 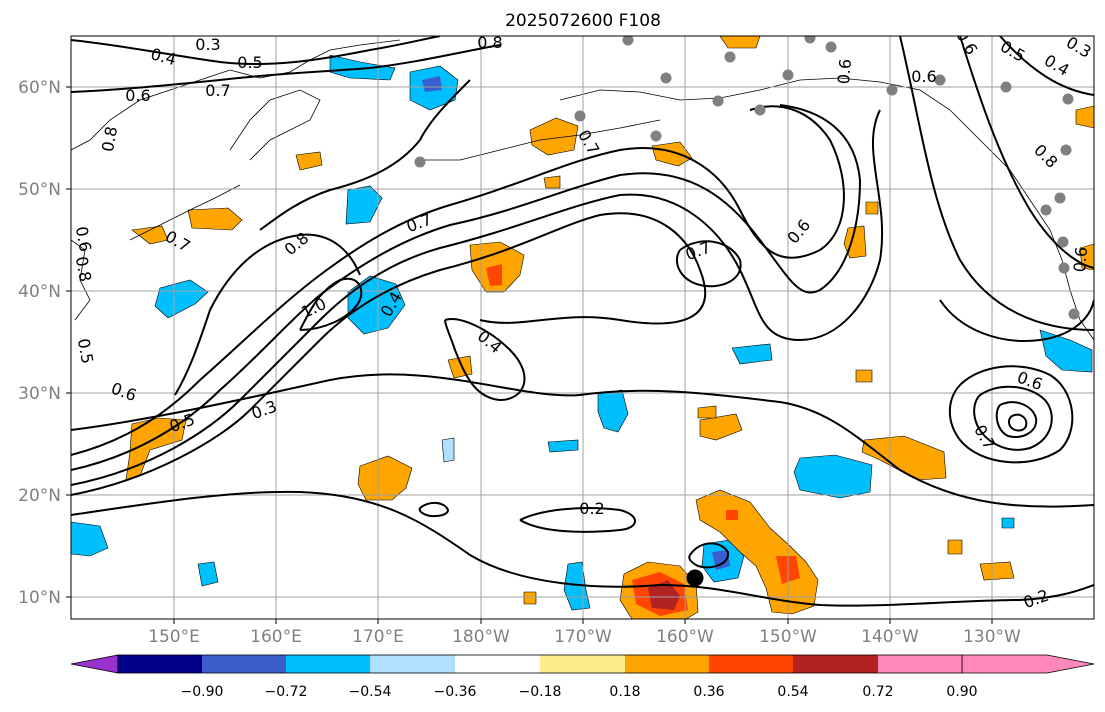 I want to click on longitude-label: 160°W, so click(x=685, y=637).